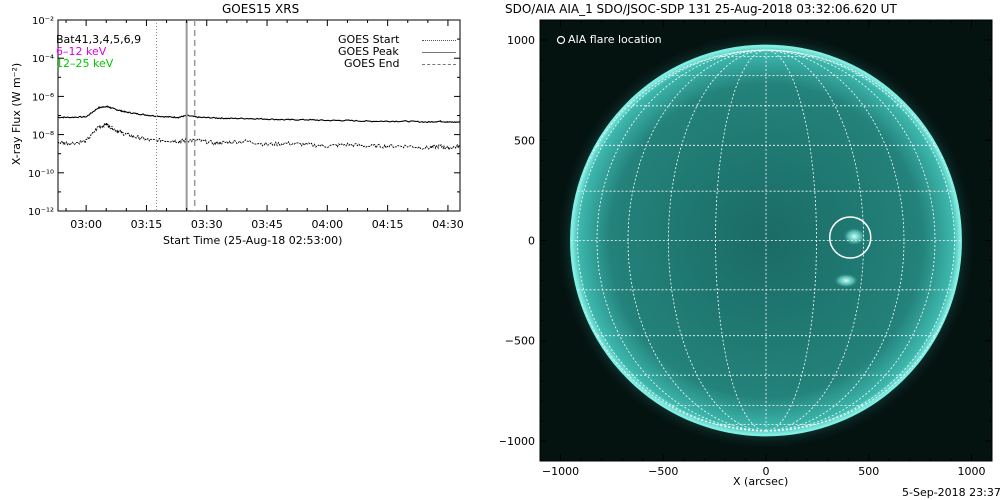  What do you see at coordinates (439, 64) in the screenshot?
I see `legend-dashed-line` at bounding box center [439, 64].